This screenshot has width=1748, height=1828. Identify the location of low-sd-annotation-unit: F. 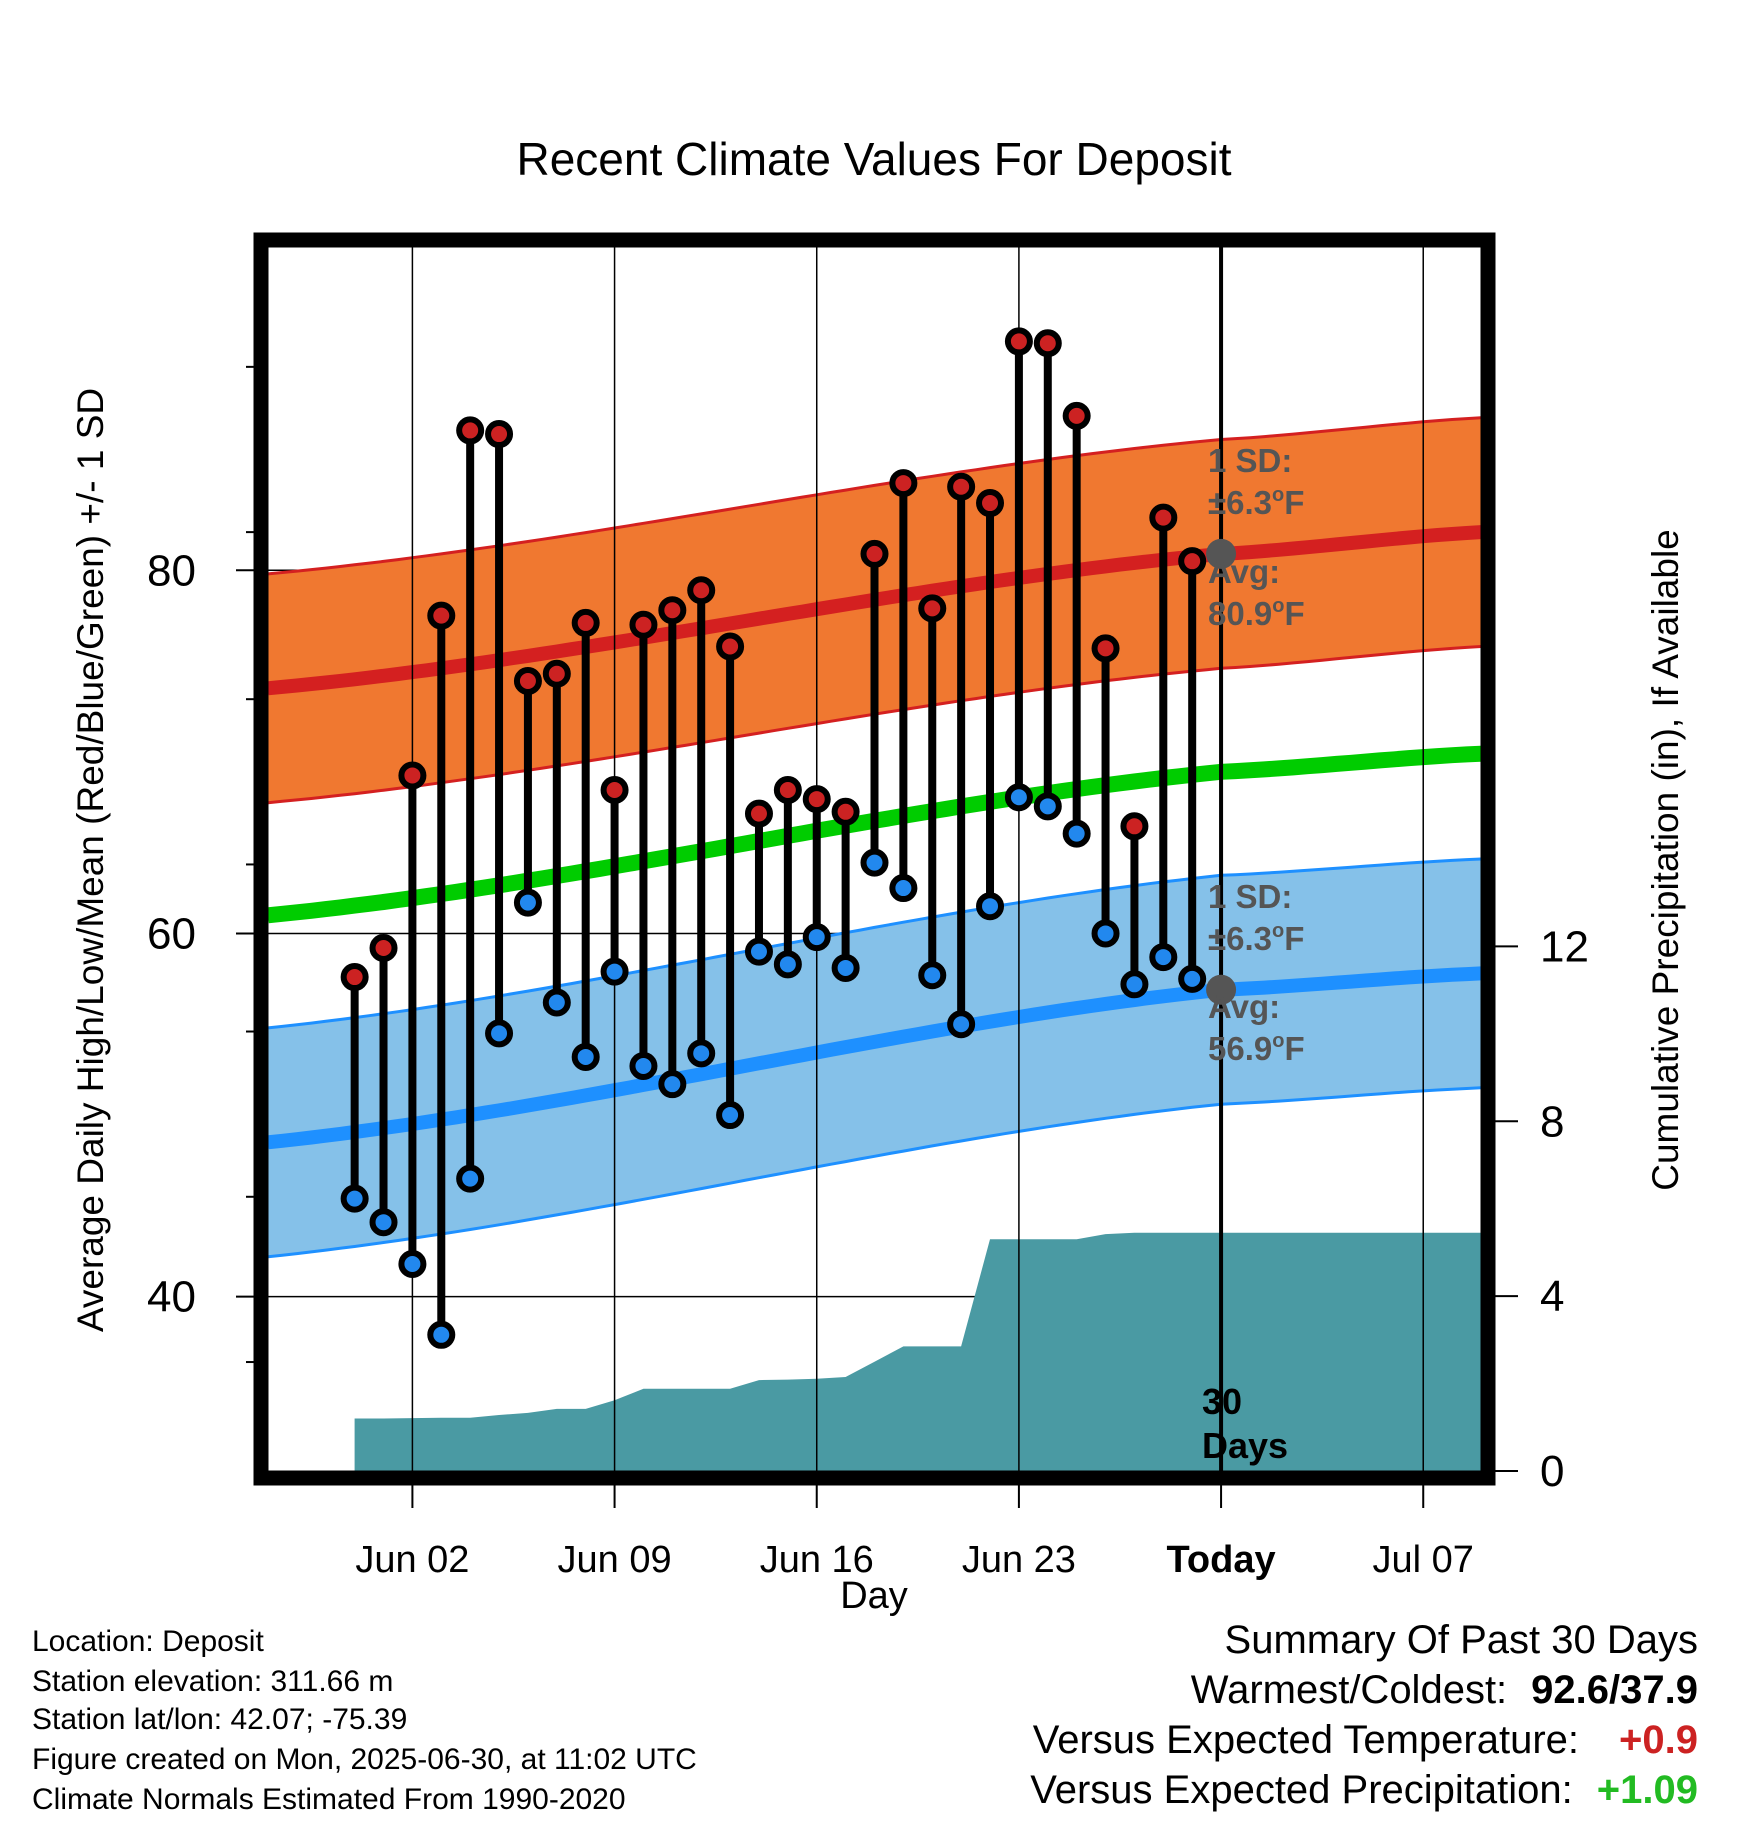
(1294, 938).